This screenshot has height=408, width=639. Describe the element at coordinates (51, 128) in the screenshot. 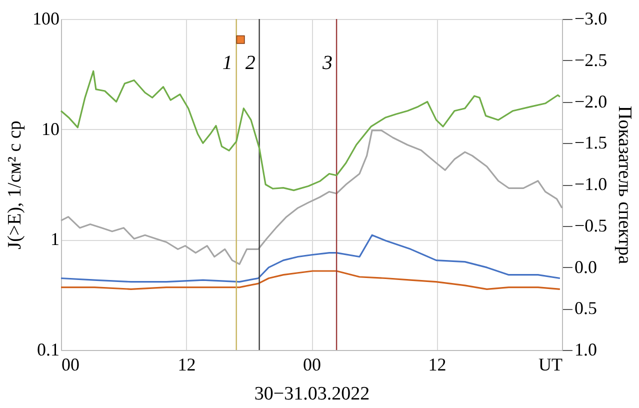

I see `y-tick-label: 10` at that location.